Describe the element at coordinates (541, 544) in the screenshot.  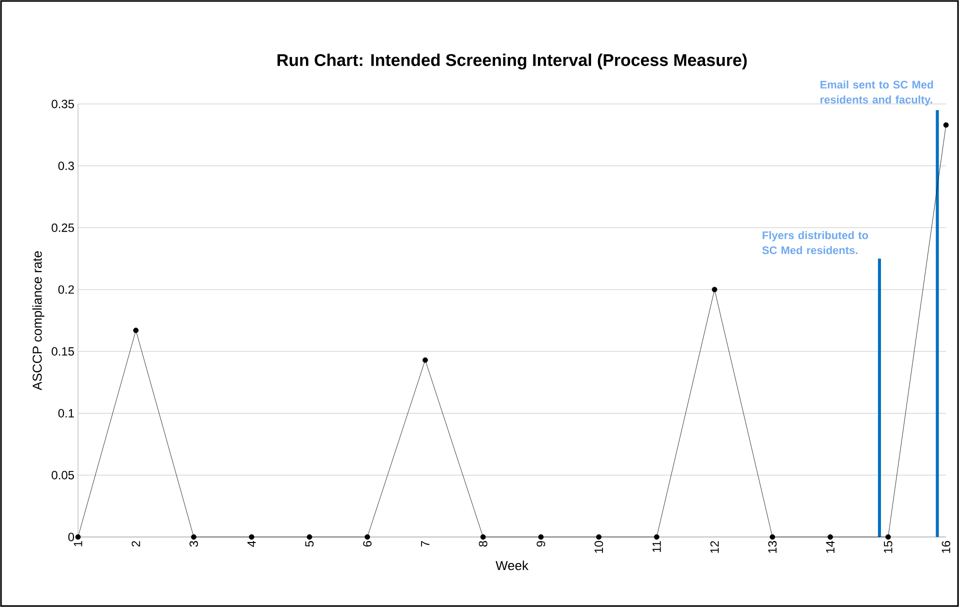
I see `x-tick-label: 9` at that location.